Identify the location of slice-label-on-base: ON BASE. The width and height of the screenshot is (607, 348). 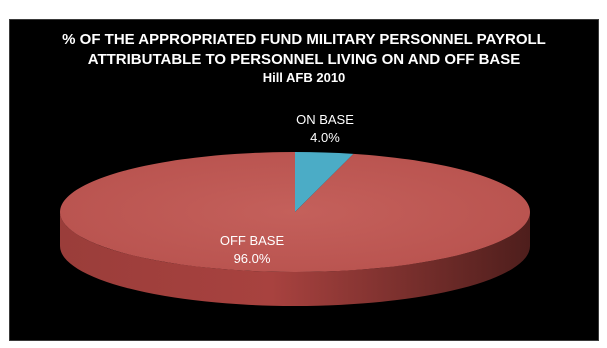
(325, 119).